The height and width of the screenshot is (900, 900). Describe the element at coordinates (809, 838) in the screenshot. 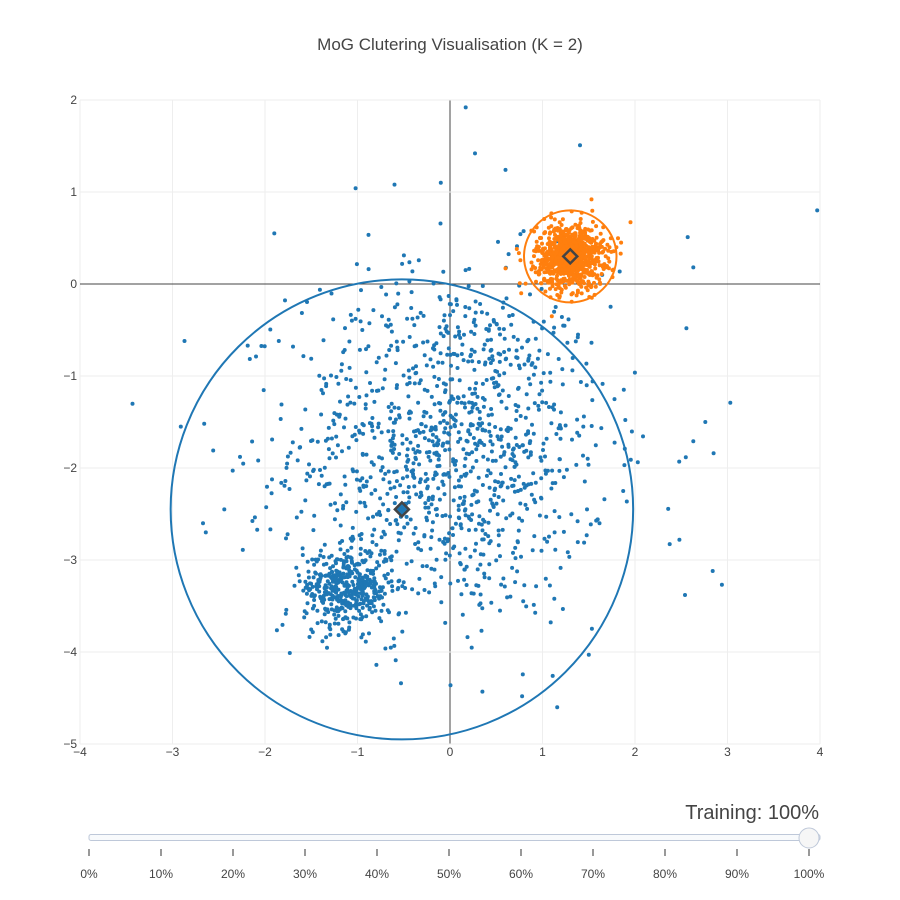

I see `slider-handle` at that location.